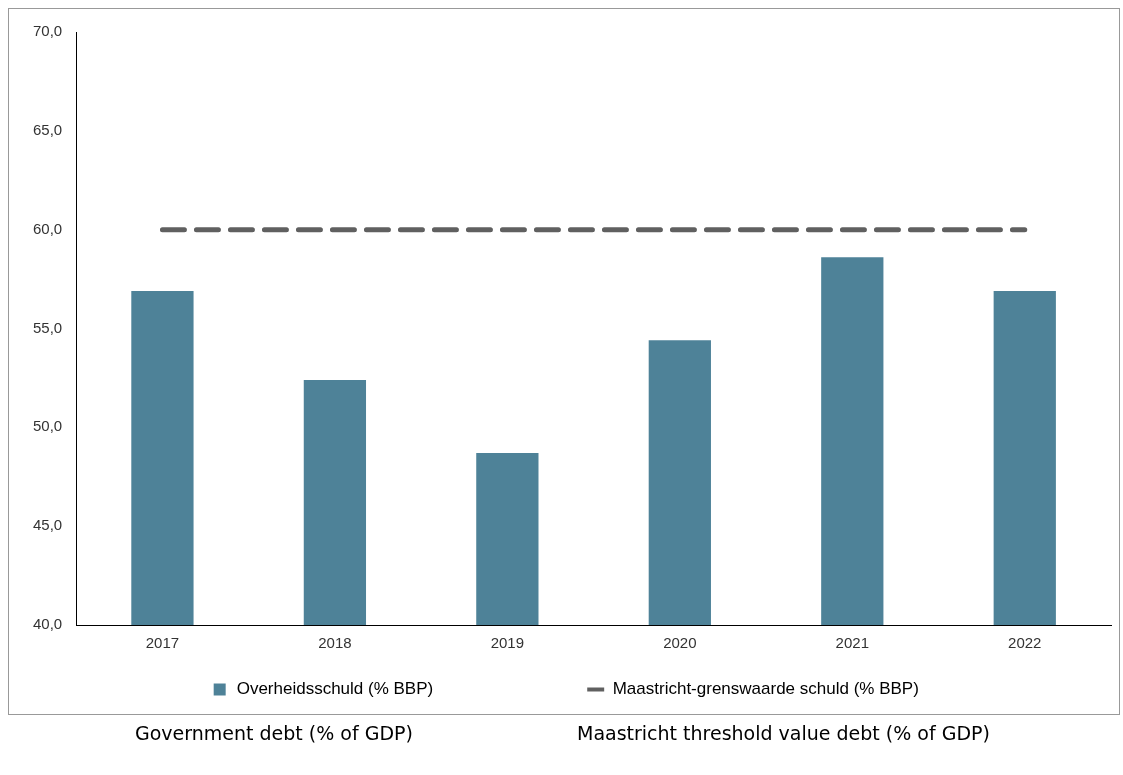  Describe the element at coordinates (47, 228) in the screenshot. I see `y-tick-label: 60,0` at that location.